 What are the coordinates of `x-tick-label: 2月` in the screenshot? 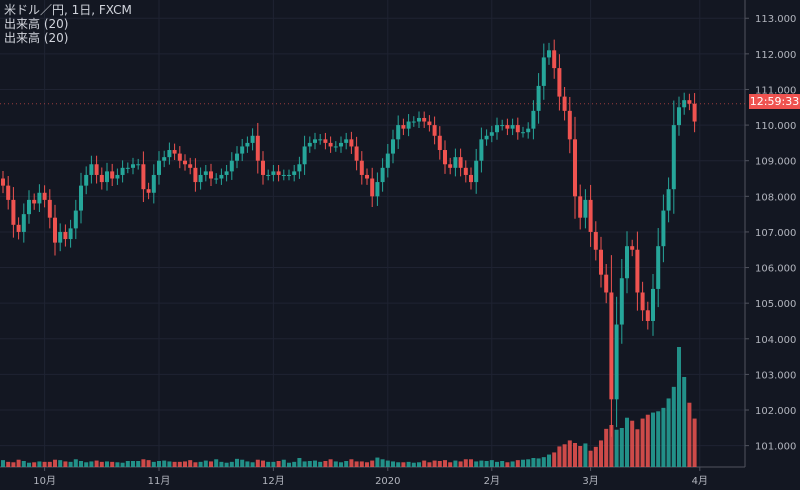 It's located at (492, 481).